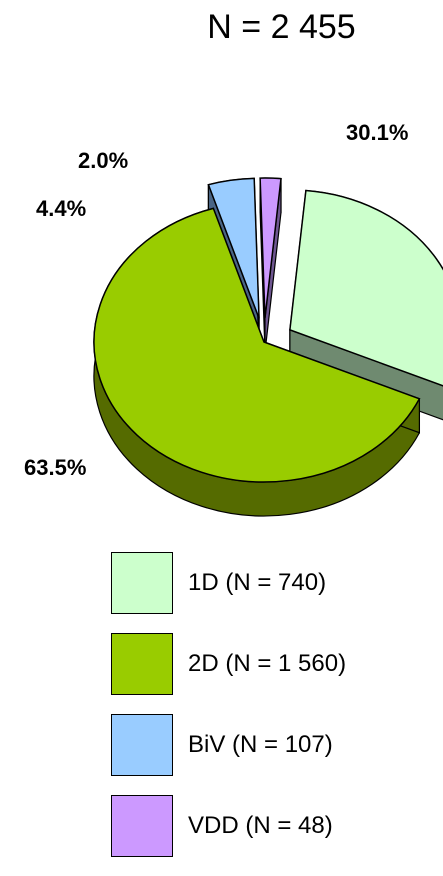 The width and height of the screenshot is (443, 876). What do you see at coordinates (103, 160) in the screenshot?
I see `data-label-vdd: 2.0%` at bounding box center [103, 160].